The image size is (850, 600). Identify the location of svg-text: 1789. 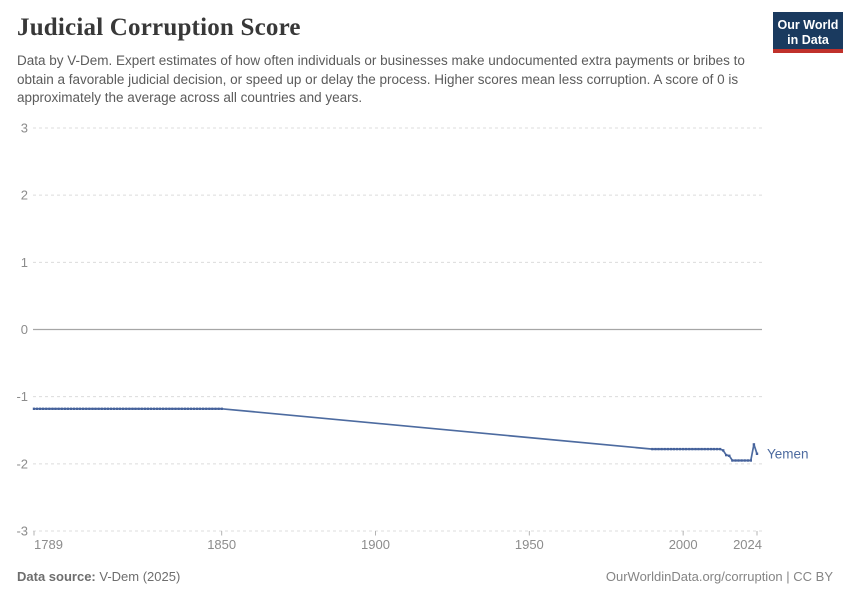
(48, 544).